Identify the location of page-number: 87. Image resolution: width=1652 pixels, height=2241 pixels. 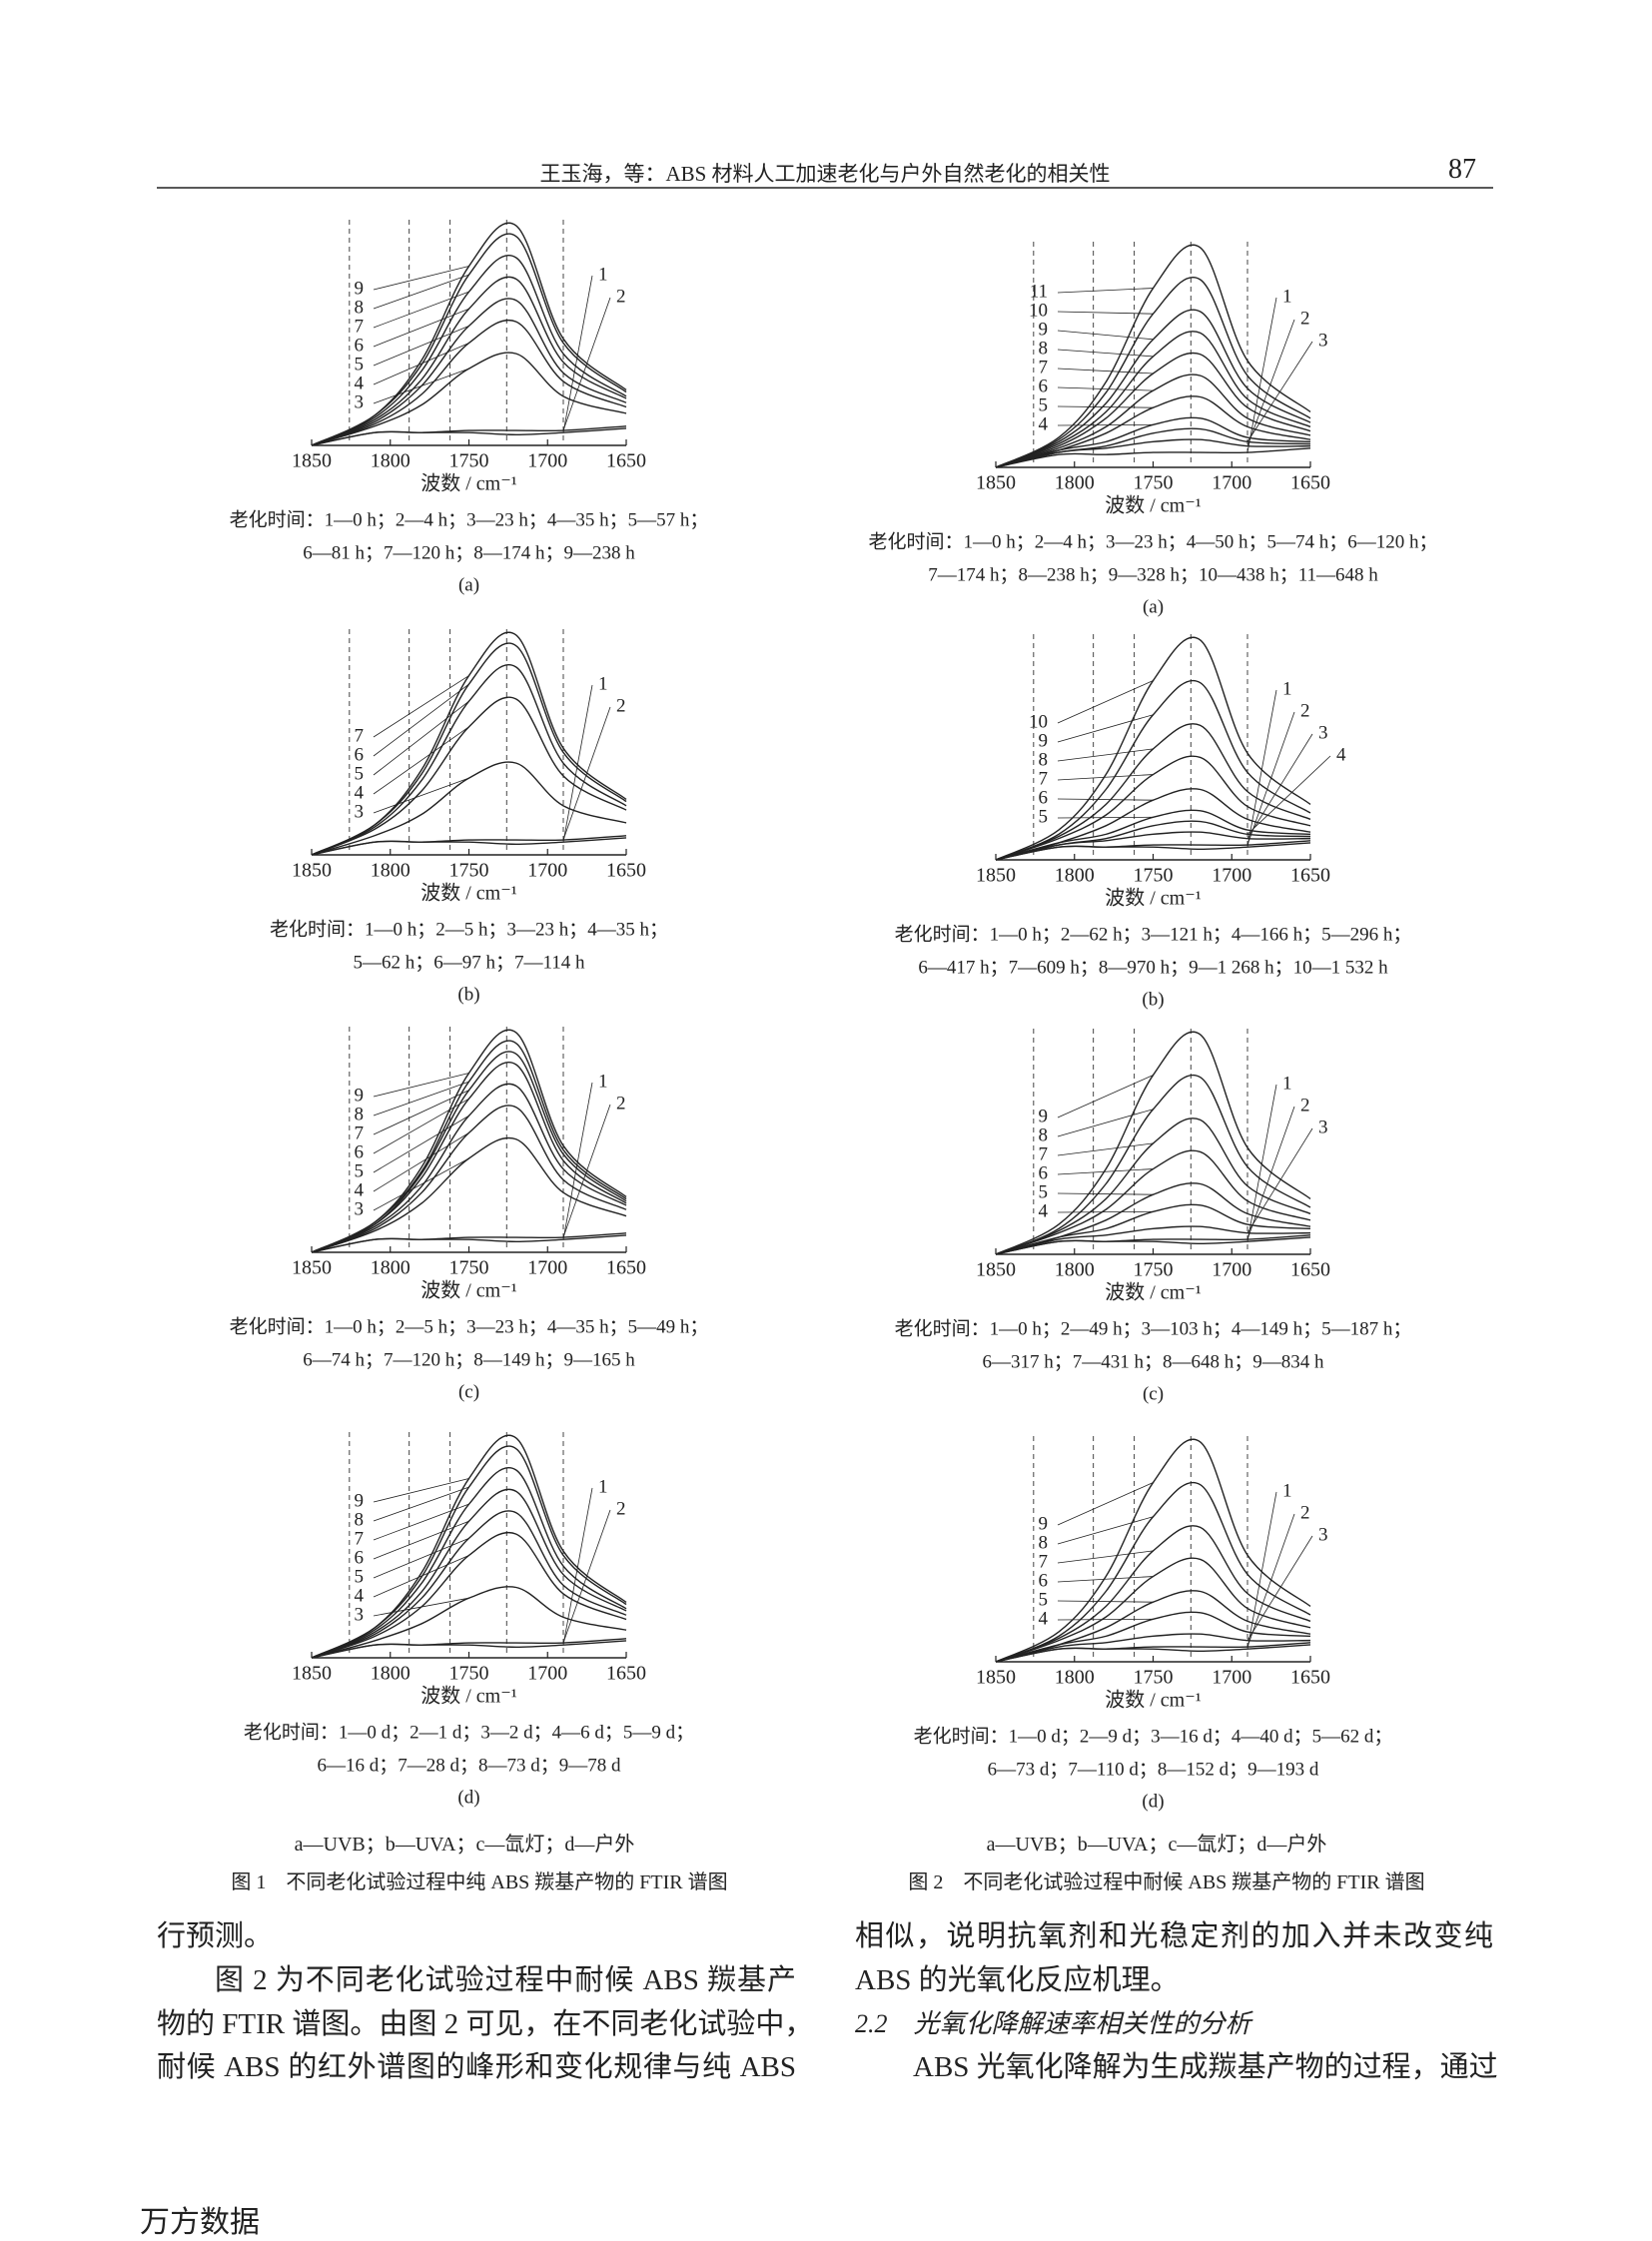
(1462, 169).